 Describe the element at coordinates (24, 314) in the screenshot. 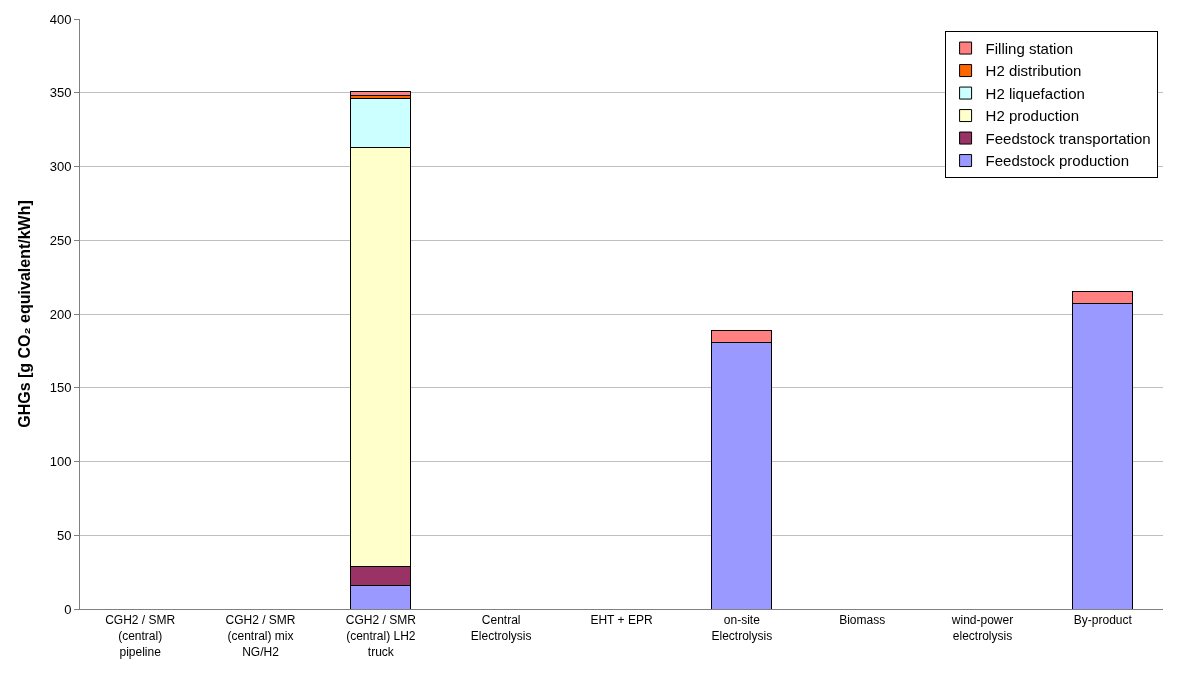

I see `y-axis-title: GHGs [g CO₂ equivalent/kWh]` at that location.